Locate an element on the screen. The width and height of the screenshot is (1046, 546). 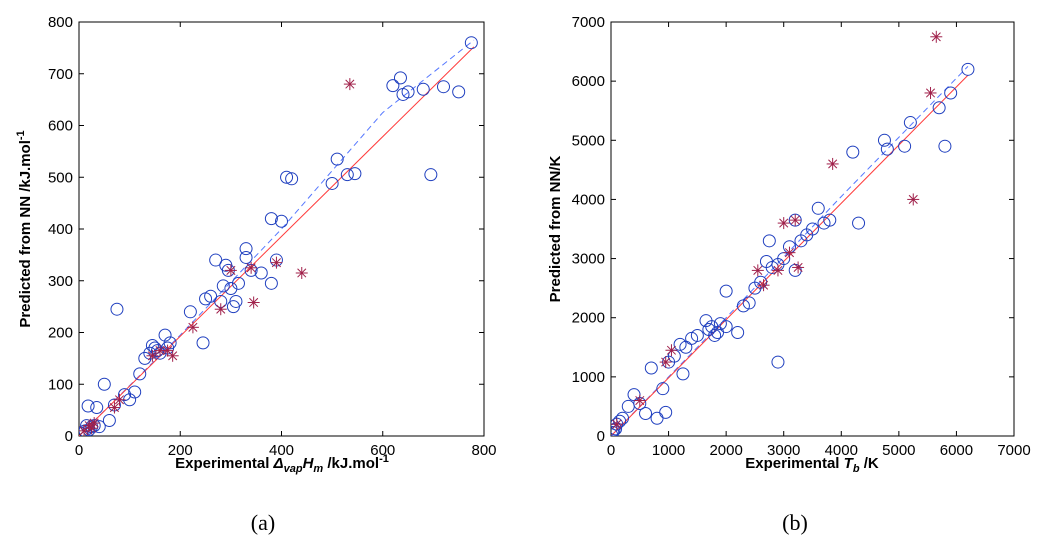
y-axis-label: Predicted from NN /kJ.mol-1 is located at coordinates (24, 228).